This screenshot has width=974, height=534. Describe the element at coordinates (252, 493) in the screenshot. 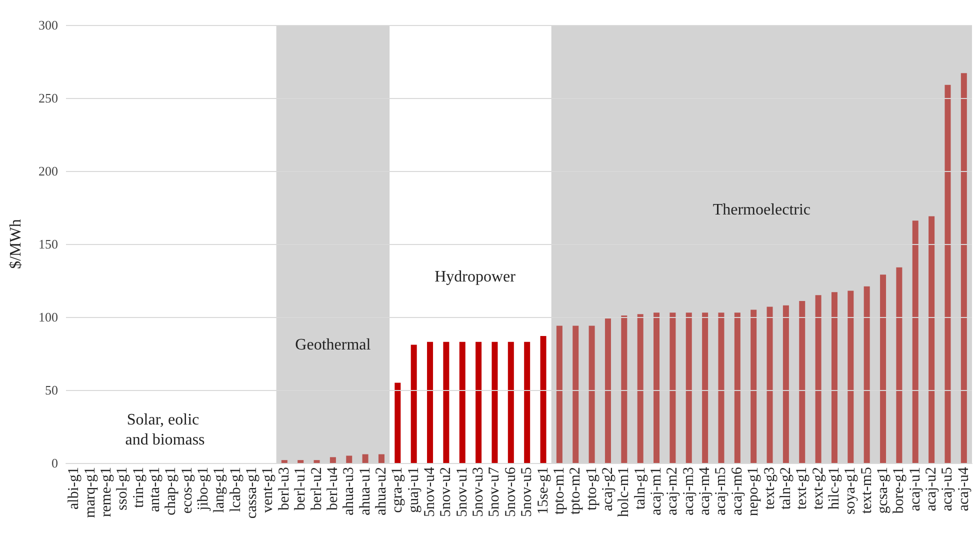

I see `x-tick-label: cassa-g1` at that location.